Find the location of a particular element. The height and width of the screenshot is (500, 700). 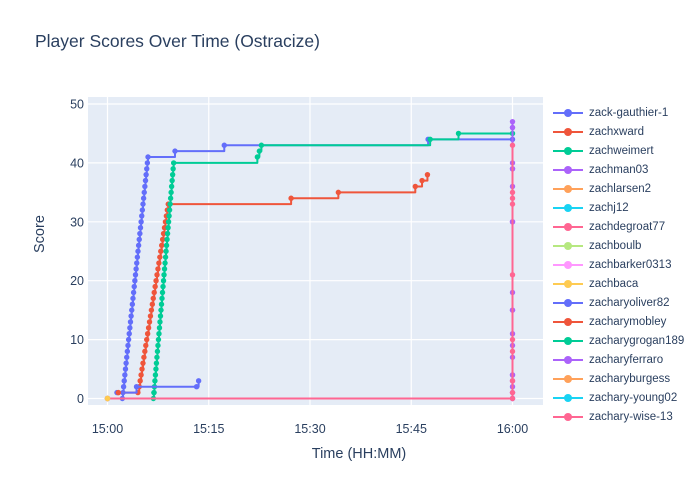

legend-item-zachary-young02: zachary-young02 is located at coordinates (626, 397).